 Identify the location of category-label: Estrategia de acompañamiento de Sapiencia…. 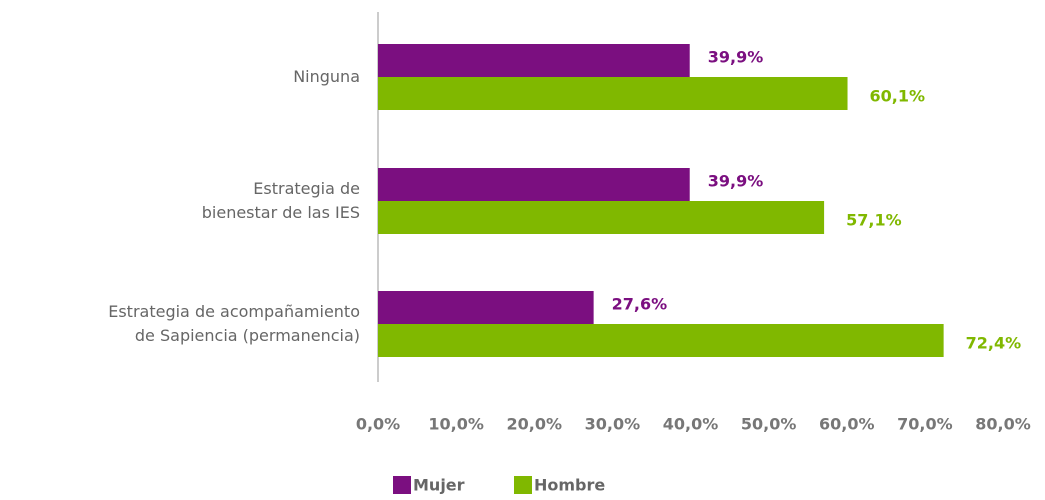
(234, 323).